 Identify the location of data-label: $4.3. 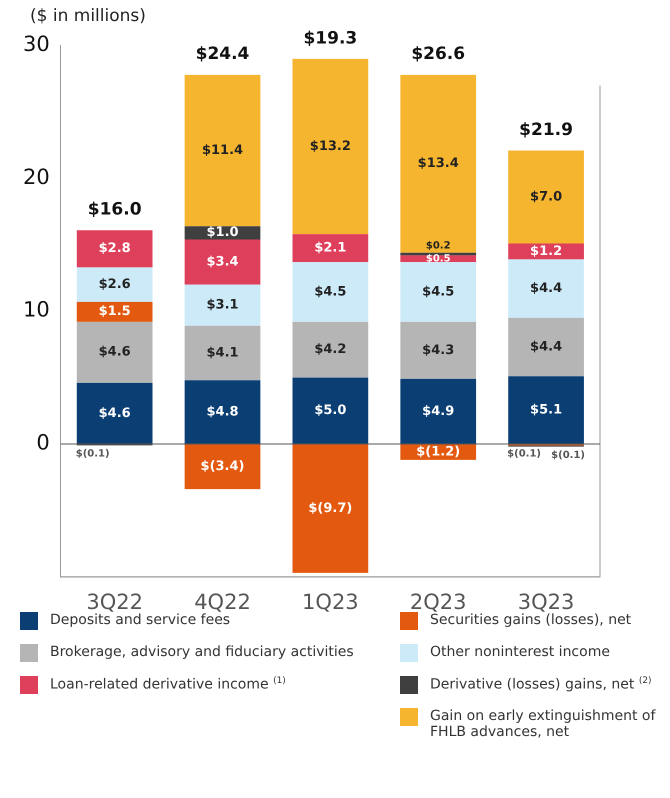
(438, 350).